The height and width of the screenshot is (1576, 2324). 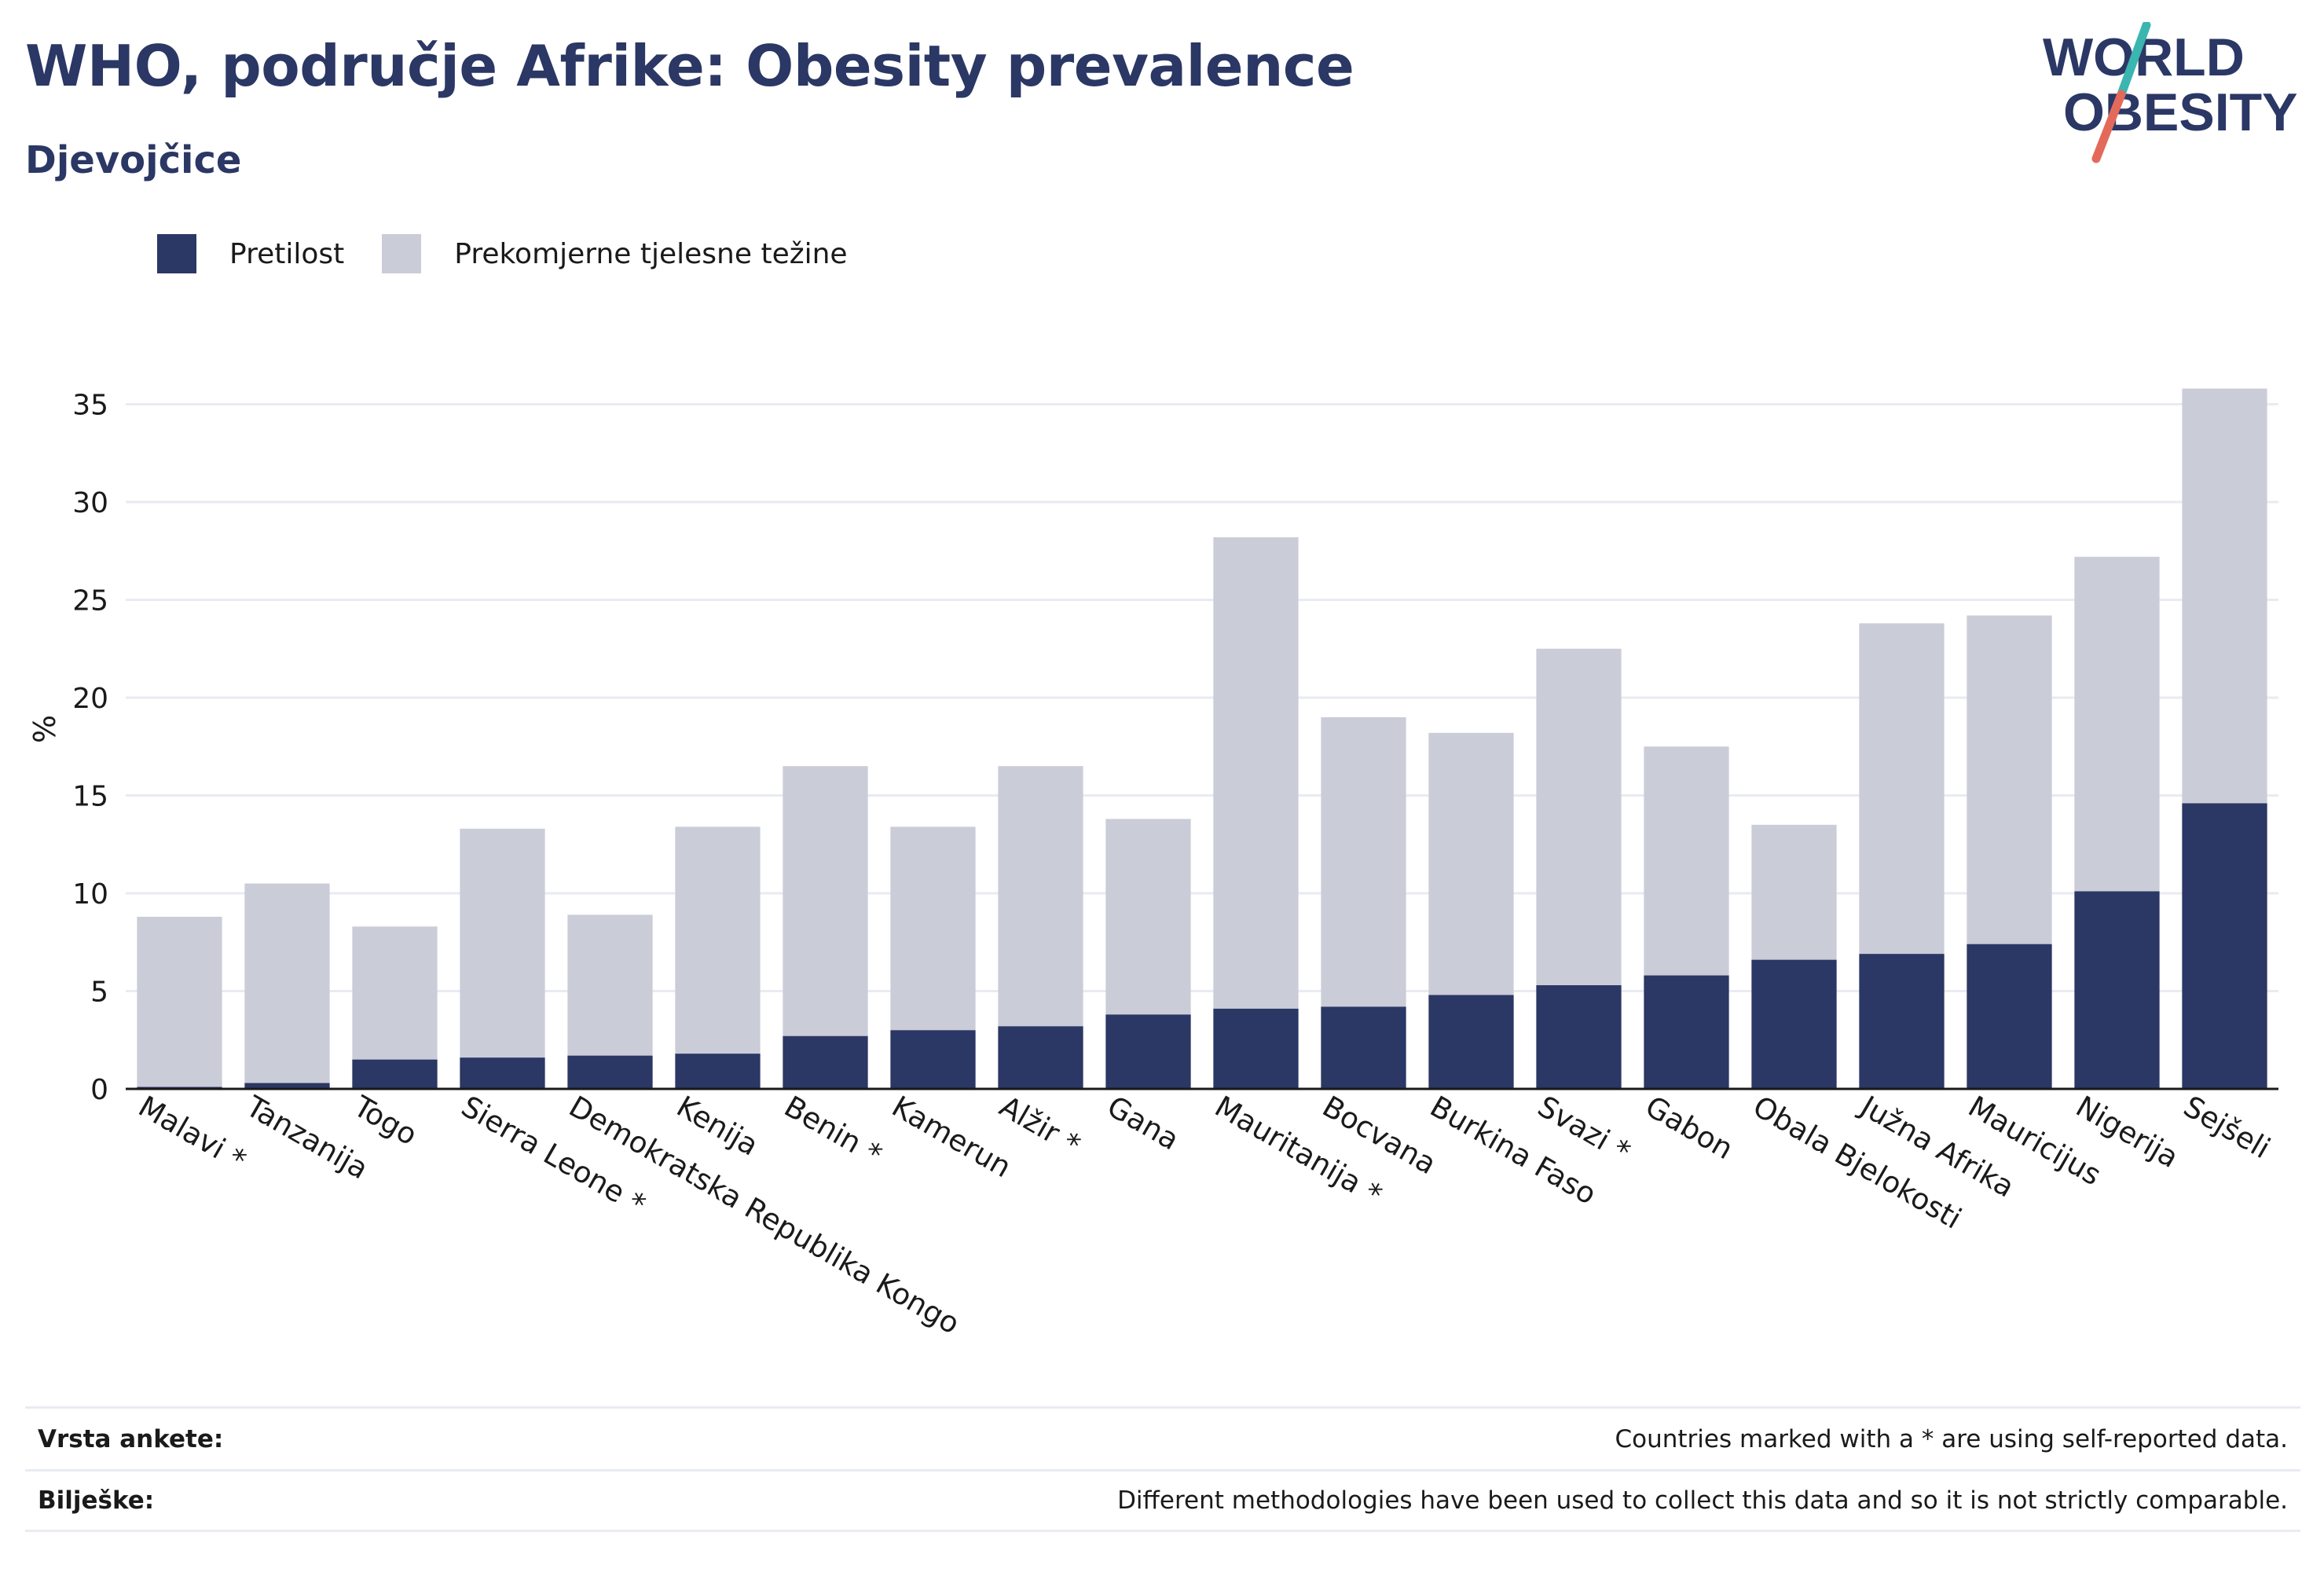 What do you see at coordinates (307, 1137) in the screenshot?
I see `x-tick-label: Tanzanija` at bounding box center [307, 1137].